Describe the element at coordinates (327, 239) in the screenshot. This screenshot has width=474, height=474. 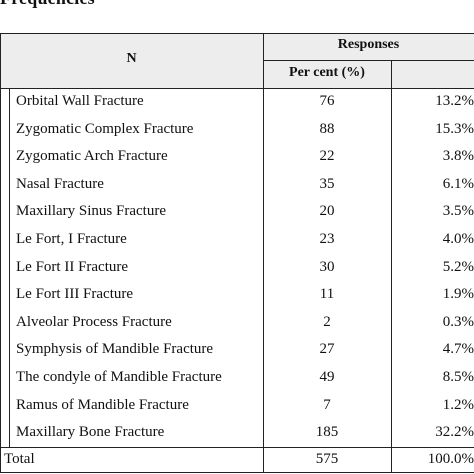
I see `row-count: 23` at that location.